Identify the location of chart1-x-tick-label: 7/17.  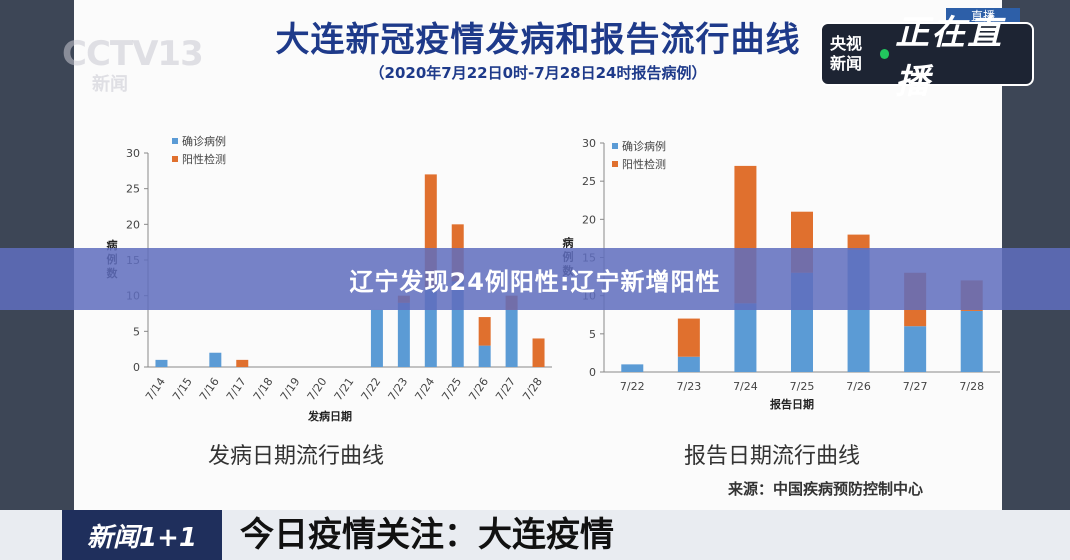
(236, 389).